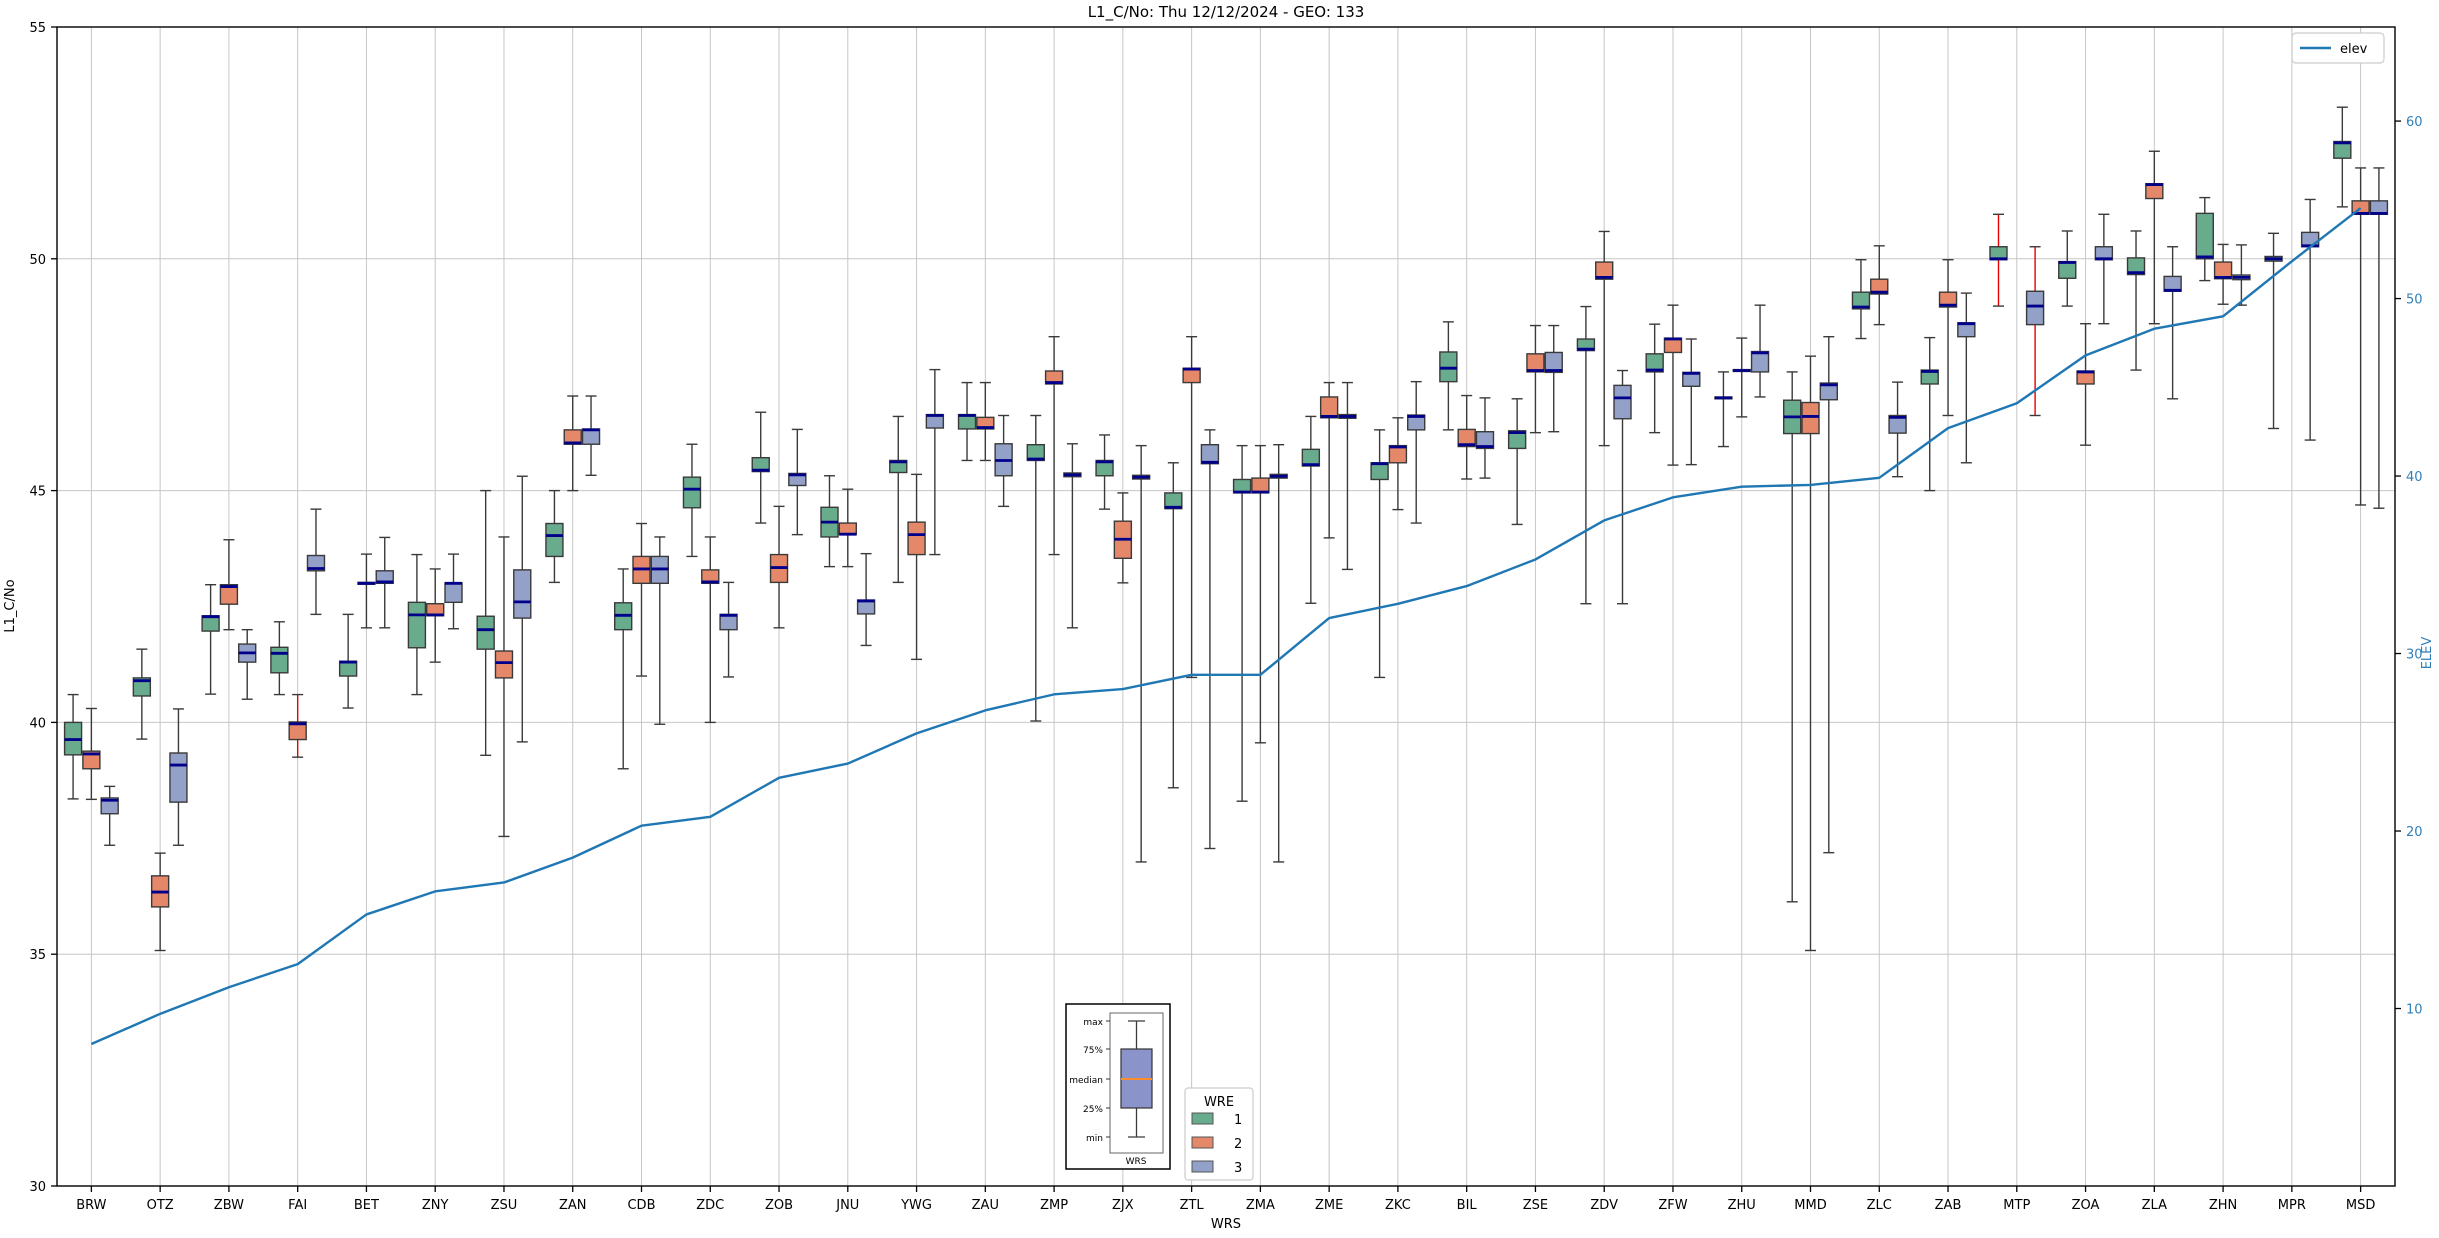  What do you see at coordinates (109, 815) in the screenshot?
I see `box-BRW-wre3` at bounding box center [109, 815].